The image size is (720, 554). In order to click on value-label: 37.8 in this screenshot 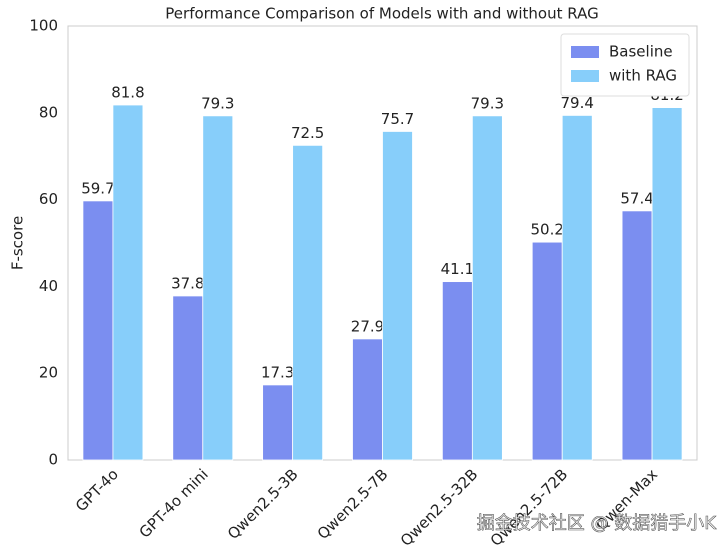, I will do `click(187, 283)`.